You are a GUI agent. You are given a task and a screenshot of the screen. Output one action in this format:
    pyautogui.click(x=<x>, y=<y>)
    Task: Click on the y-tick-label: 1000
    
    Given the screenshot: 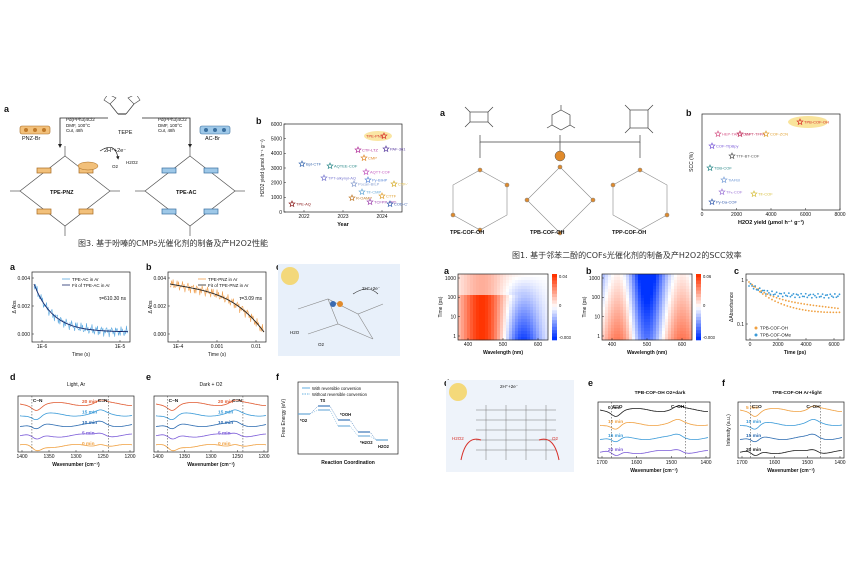 What is the action you would take?
    pyautogui.click(x=276, y=198)
    